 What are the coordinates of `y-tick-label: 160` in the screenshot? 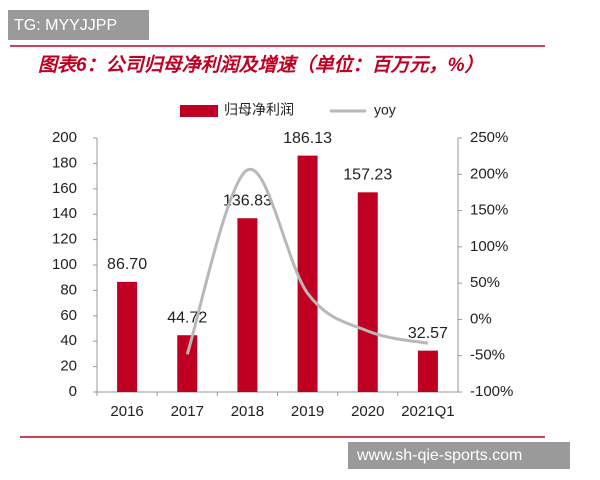 It's located at (64, 188).